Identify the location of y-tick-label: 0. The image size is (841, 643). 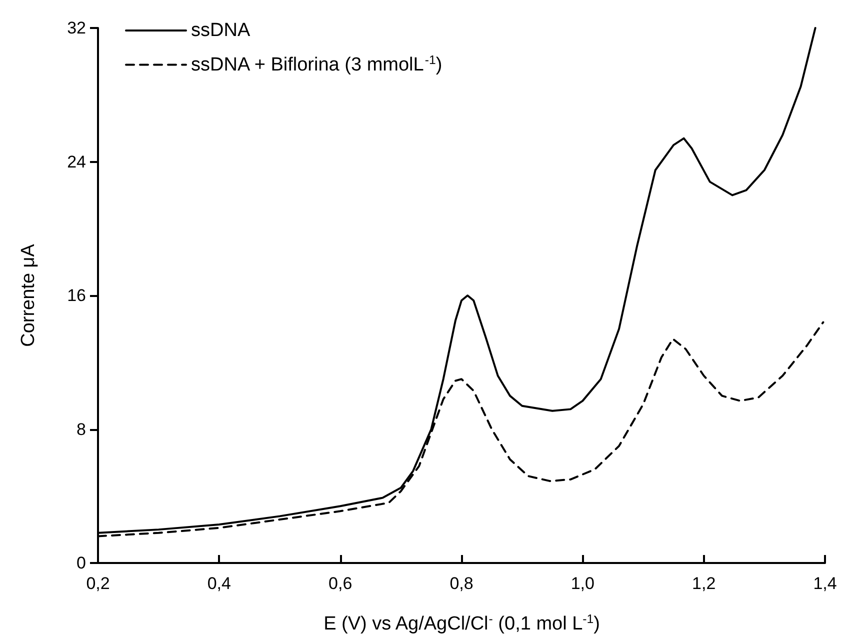
(81, 563).